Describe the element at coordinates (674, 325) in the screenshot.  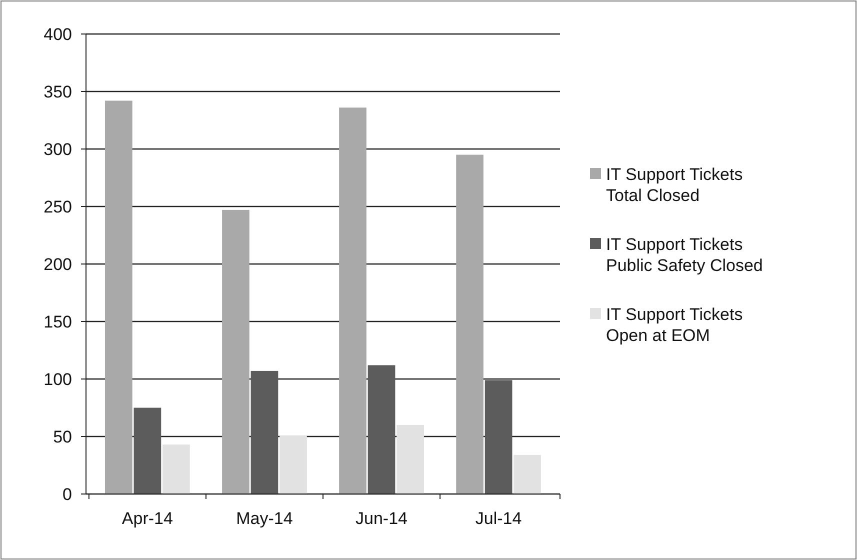
I see `legend-label: IT Support Tickets Open at EOM` at that location.